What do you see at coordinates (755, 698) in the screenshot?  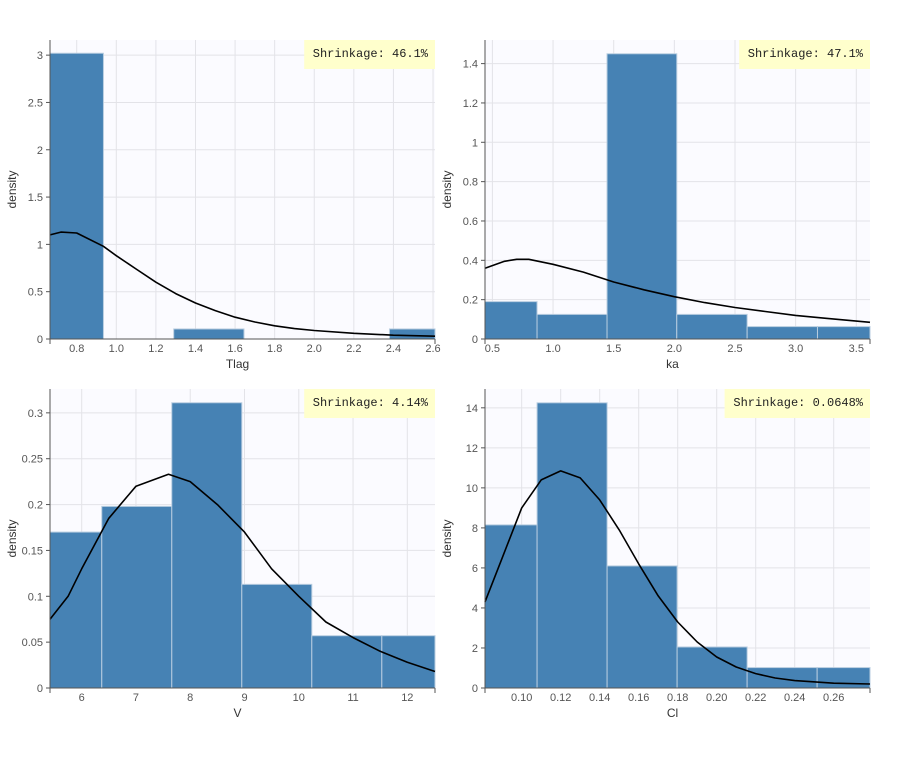 I see `x-tick-label: 0.22` at bounding box center [755, 698].